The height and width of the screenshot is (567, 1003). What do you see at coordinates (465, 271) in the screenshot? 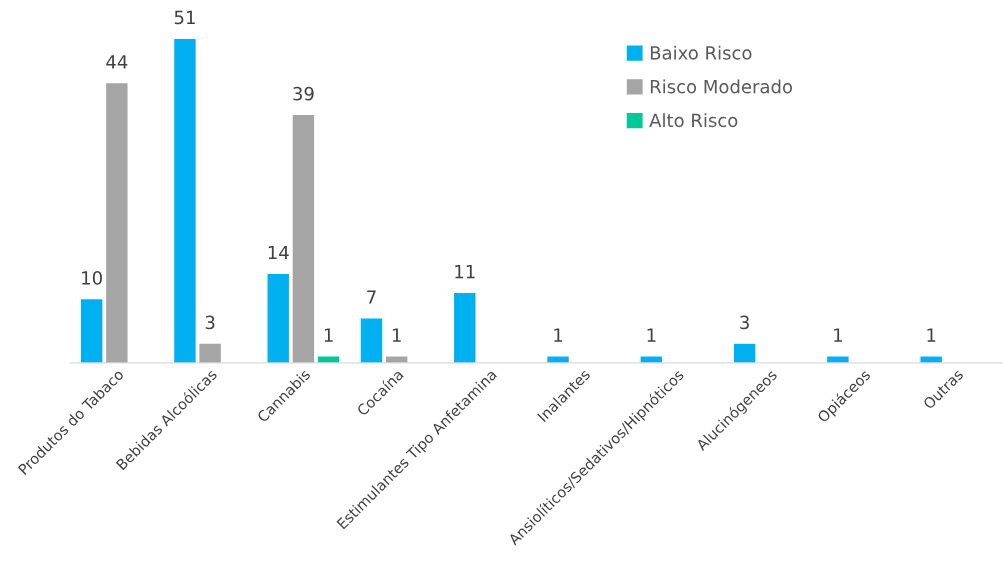
I see `data-label: 11` at bounding box center [465, 271].